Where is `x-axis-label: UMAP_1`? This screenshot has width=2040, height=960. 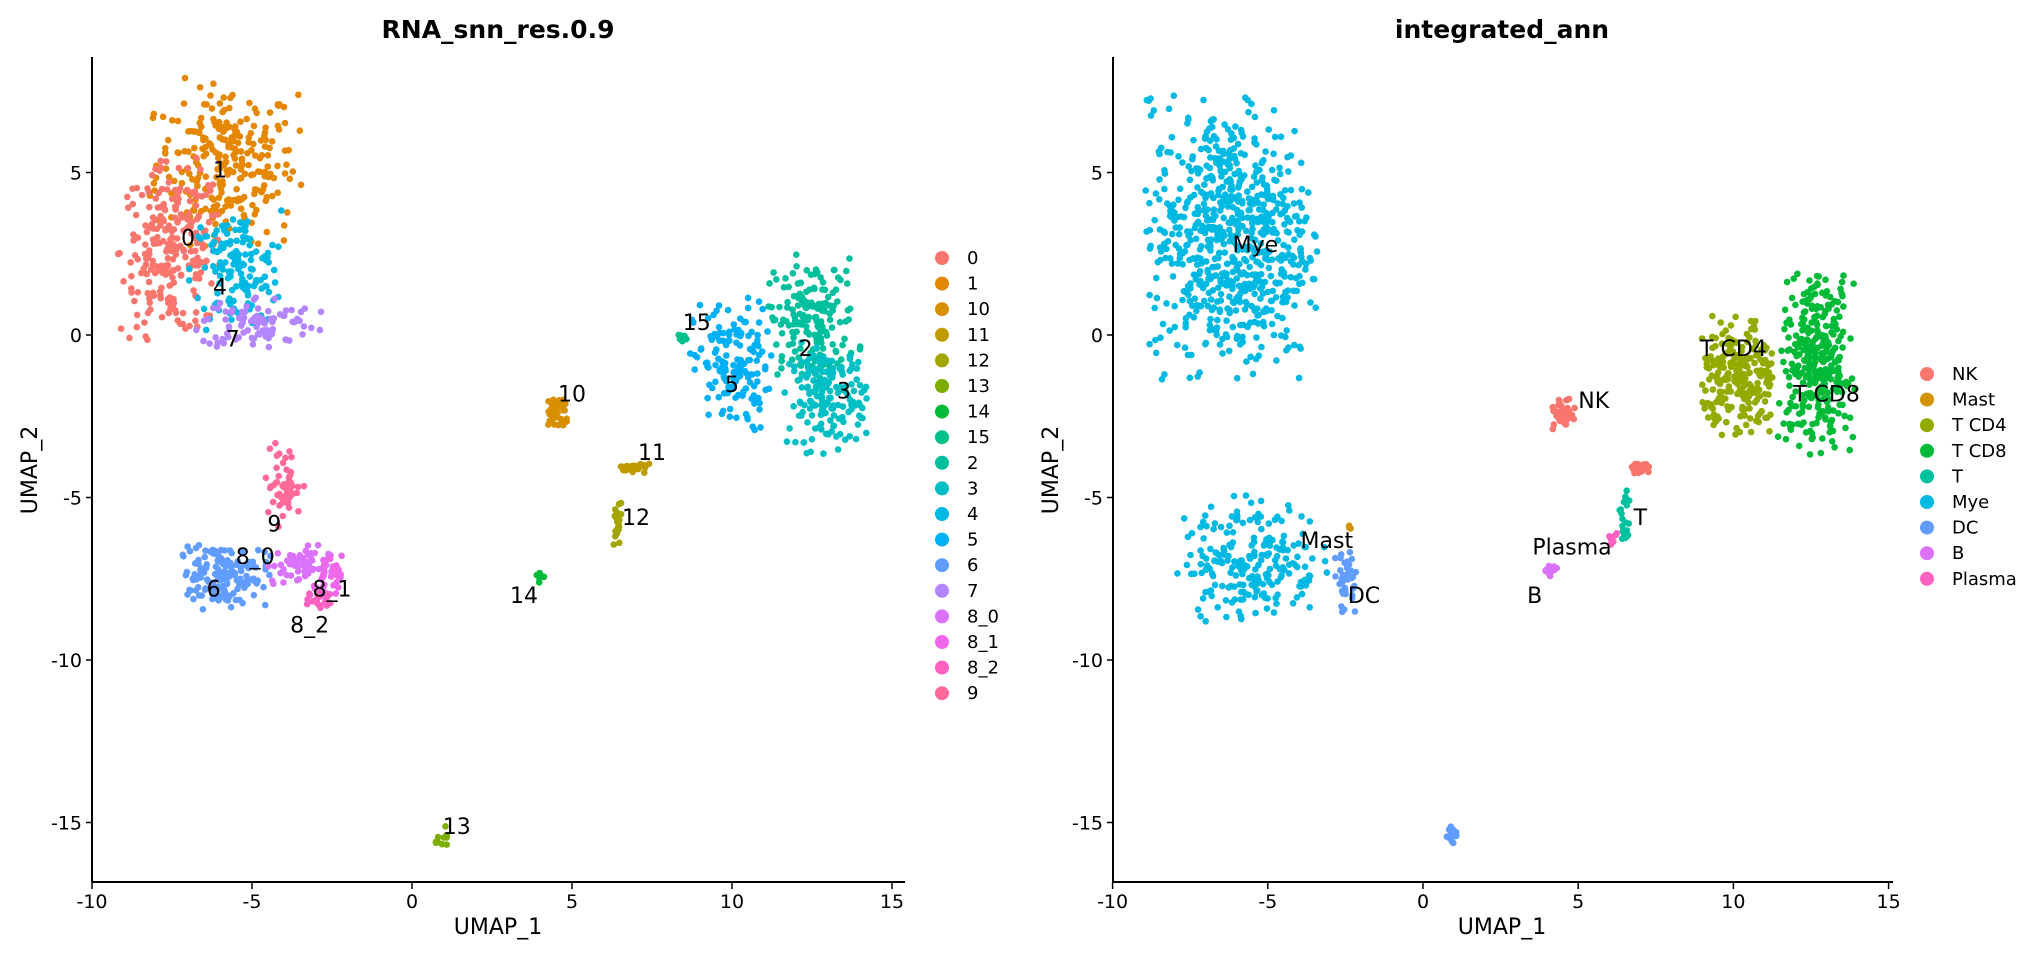 x-axis-label: UMAP_1 is located at coordinates (1502, 927).